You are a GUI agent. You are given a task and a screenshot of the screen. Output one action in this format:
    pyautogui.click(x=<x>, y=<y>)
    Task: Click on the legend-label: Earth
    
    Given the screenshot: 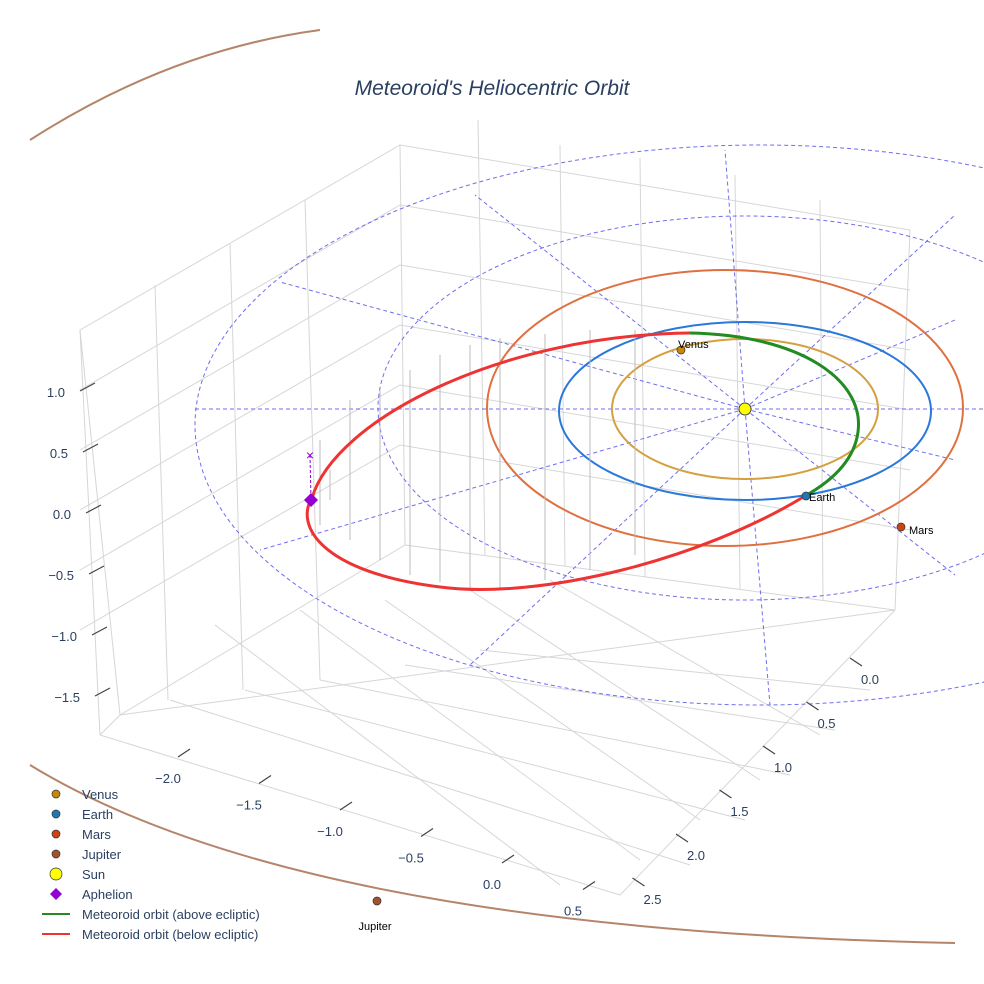 What is the action you would take?
    pyautogui.click(x=97, y=814)
    